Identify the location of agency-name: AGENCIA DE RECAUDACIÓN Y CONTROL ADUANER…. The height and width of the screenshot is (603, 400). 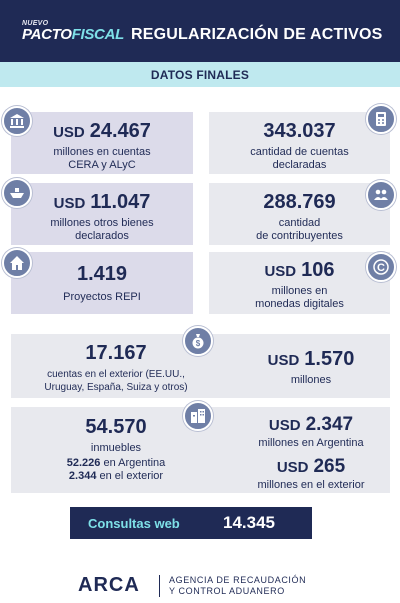
(237, 586).